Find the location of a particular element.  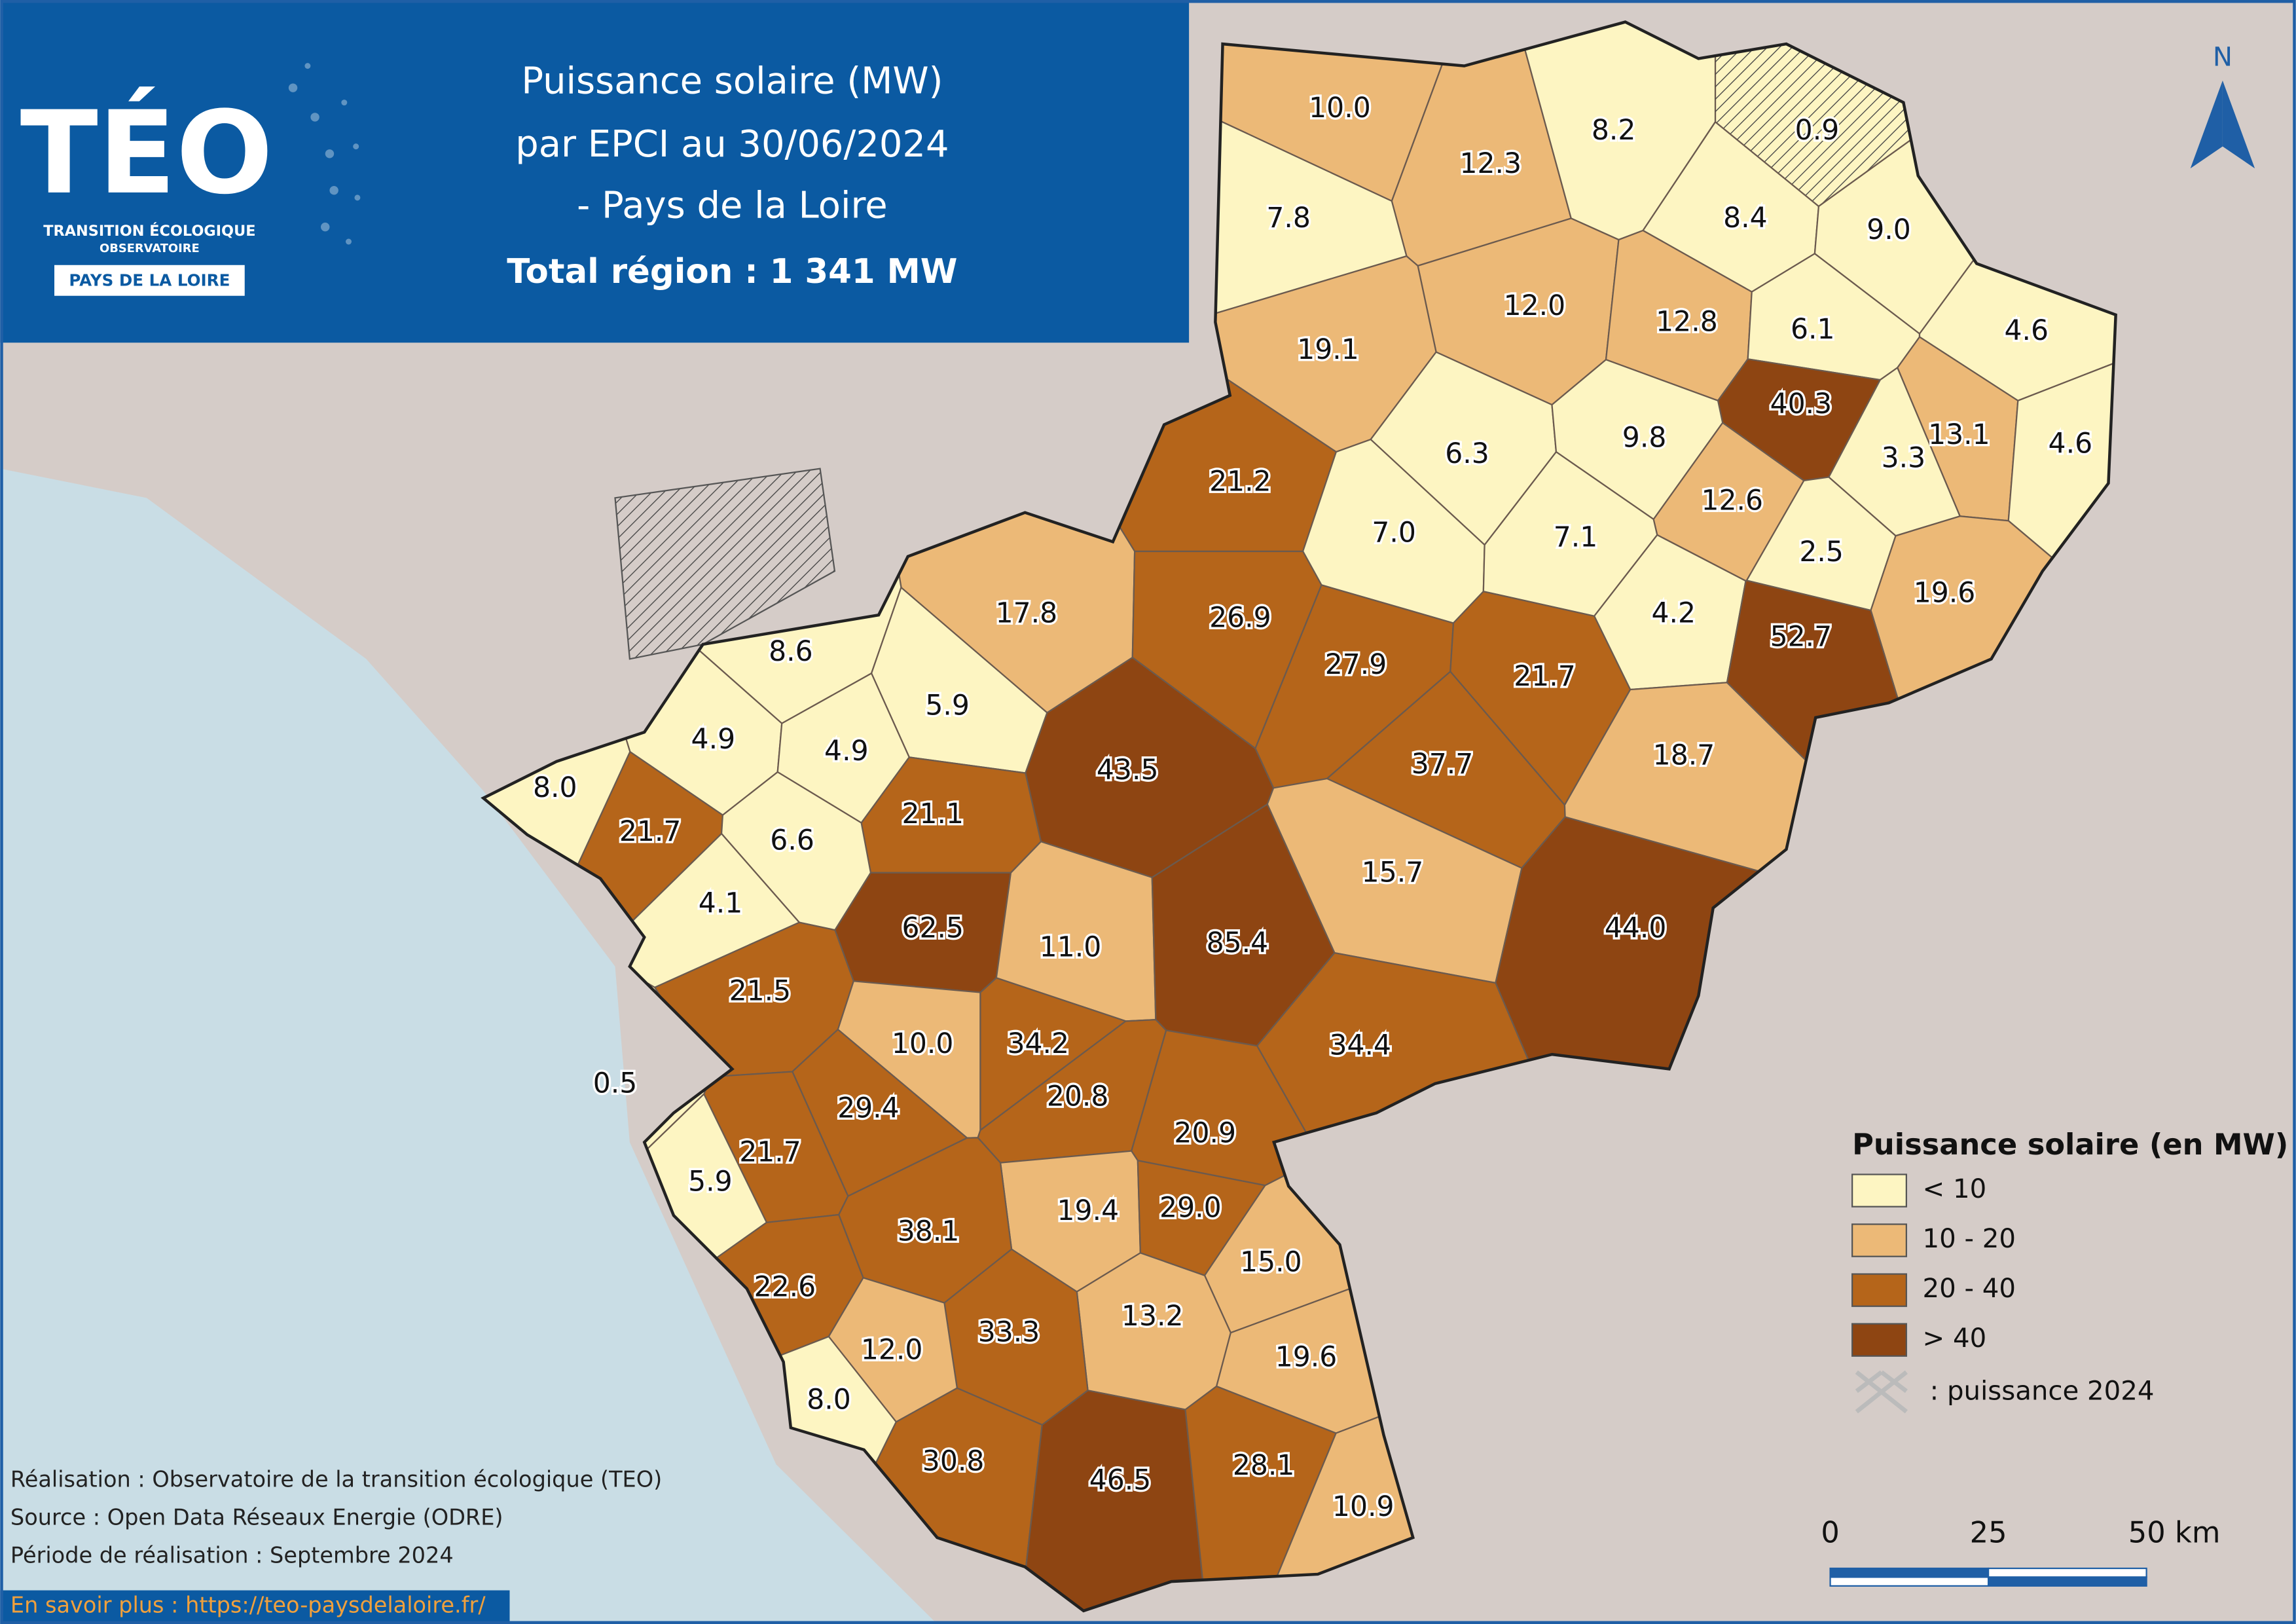

epci-label: 9.0 is located at coordinates (1889, 230).